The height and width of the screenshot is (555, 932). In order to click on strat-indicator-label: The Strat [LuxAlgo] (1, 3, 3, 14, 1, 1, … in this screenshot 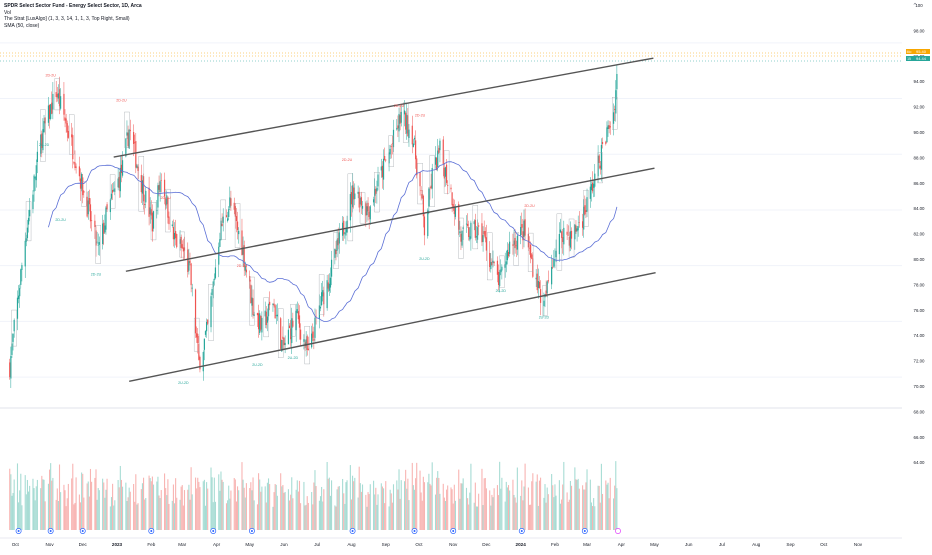, I will do `click(67, 19)`.